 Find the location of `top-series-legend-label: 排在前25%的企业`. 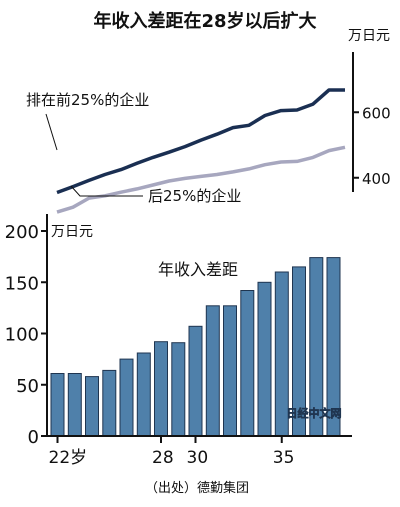

top-series-legend-label: 排在前25%的企业 is located at coordinates (87, 100).